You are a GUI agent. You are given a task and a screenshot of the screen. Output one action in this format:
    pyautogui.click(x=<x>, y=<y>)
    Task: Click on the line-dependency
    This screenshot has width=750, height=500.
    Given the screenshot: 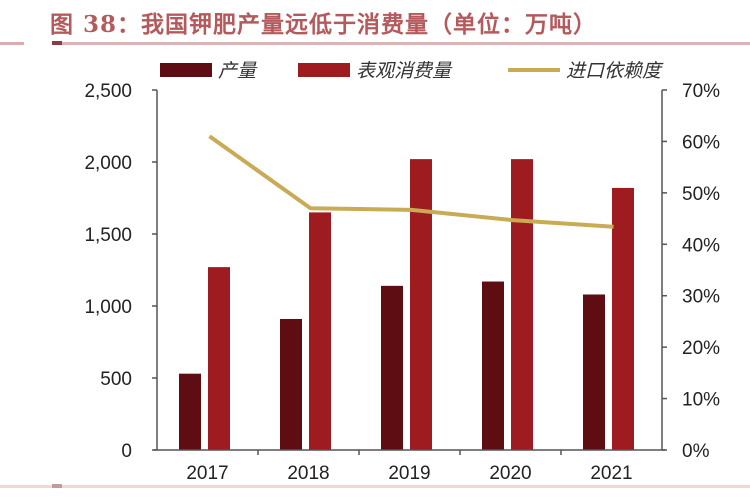 What is the action you would take?
    pyautogui.click(x=411, y=181)
    